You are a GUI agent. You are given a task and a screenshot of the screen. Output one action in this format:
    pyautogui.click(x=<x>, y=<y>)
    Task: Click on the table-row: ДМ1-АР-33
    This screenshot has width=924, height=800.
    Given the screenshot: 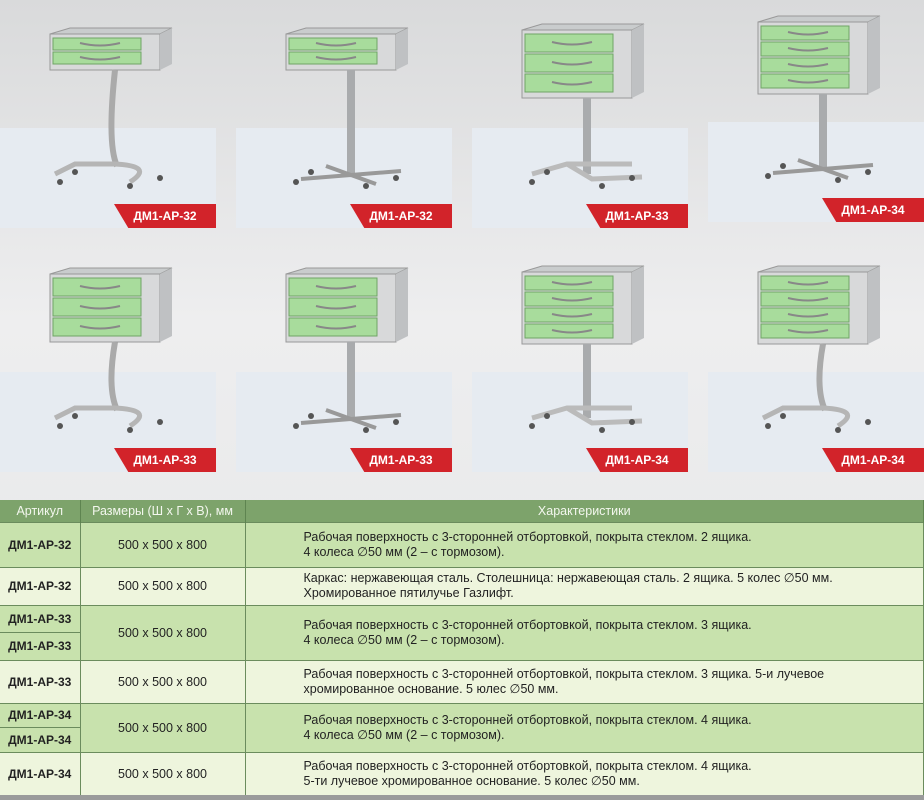 What is the action you would take?
    pyautogui.click(x=462, y=646)
    